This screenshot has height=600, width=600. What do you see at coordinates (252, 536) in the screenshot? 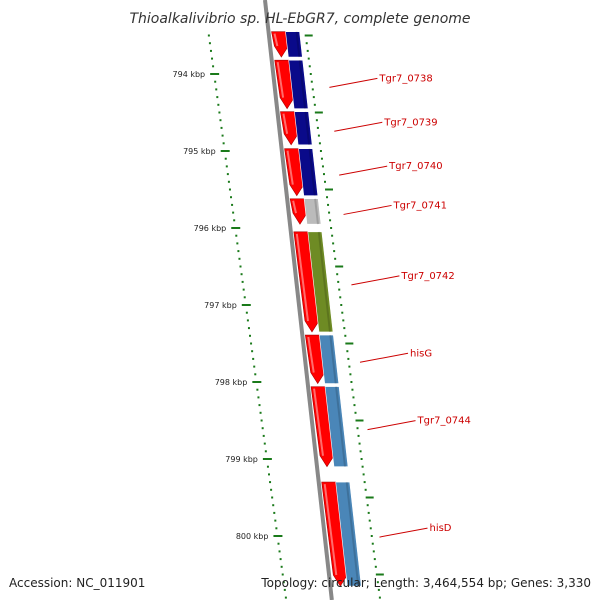
I see `tick-label: 800 kbp` at bounding box center [252, 536].